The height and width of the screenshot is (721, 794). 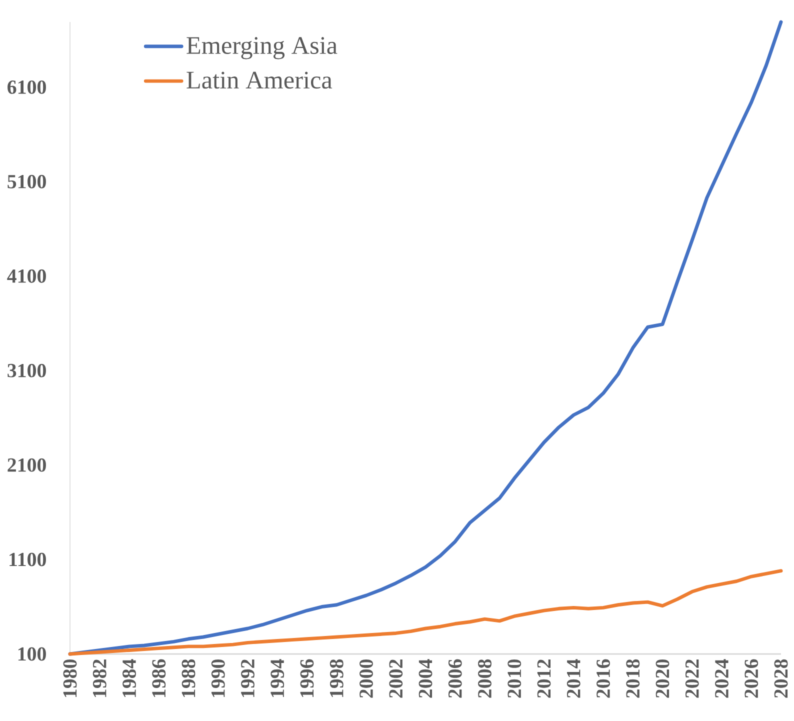 I want to click on x-tick-label: 1990, so click(x=218, y=678).